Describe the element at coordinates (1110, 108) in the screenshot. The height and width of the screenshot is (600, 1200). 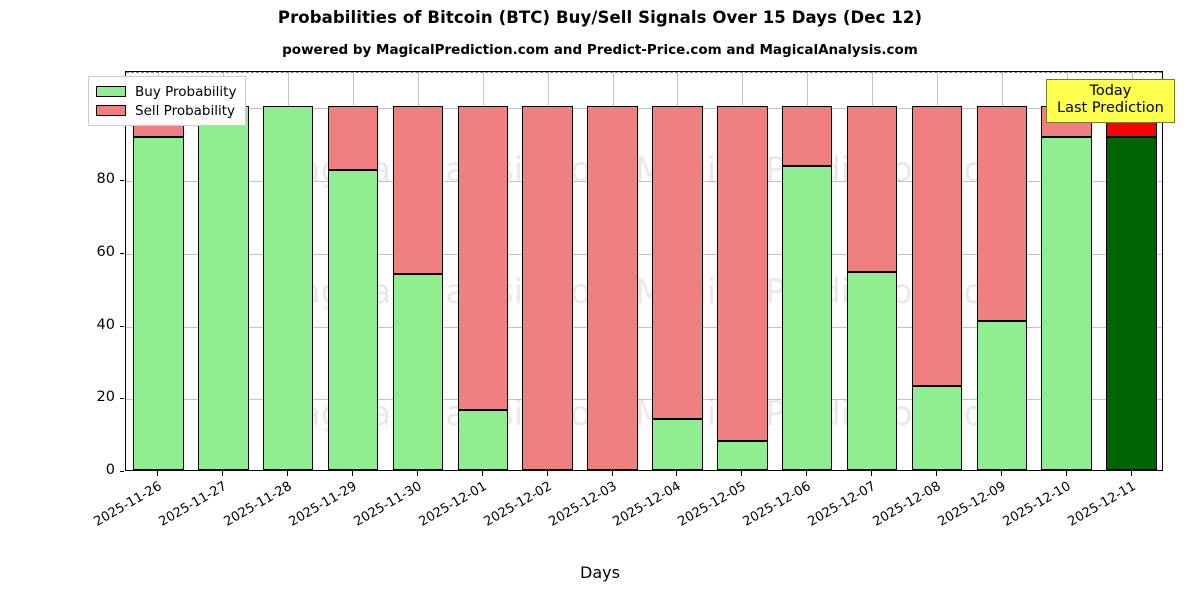
I see `today-label-line2: Last Prediction` at that location.